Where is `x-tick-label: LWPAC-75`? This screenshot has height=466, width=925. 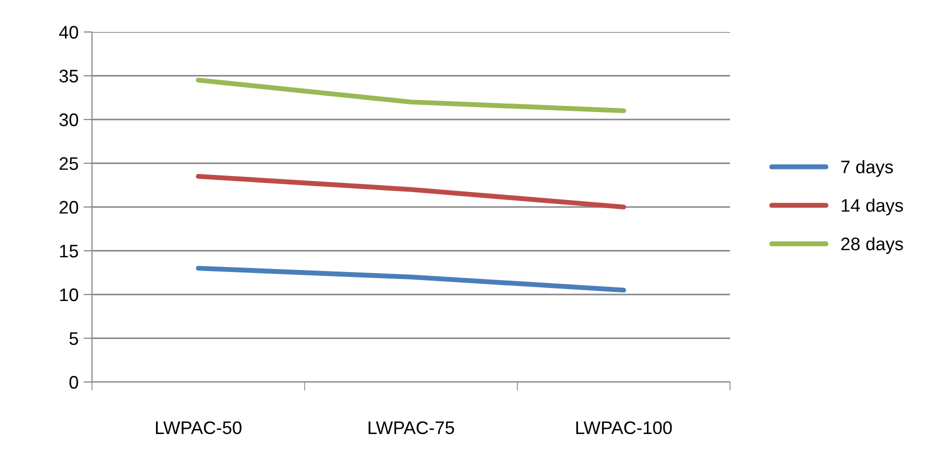
x-tick-label: LWPAC-75 is located at coordinates (411, 427).